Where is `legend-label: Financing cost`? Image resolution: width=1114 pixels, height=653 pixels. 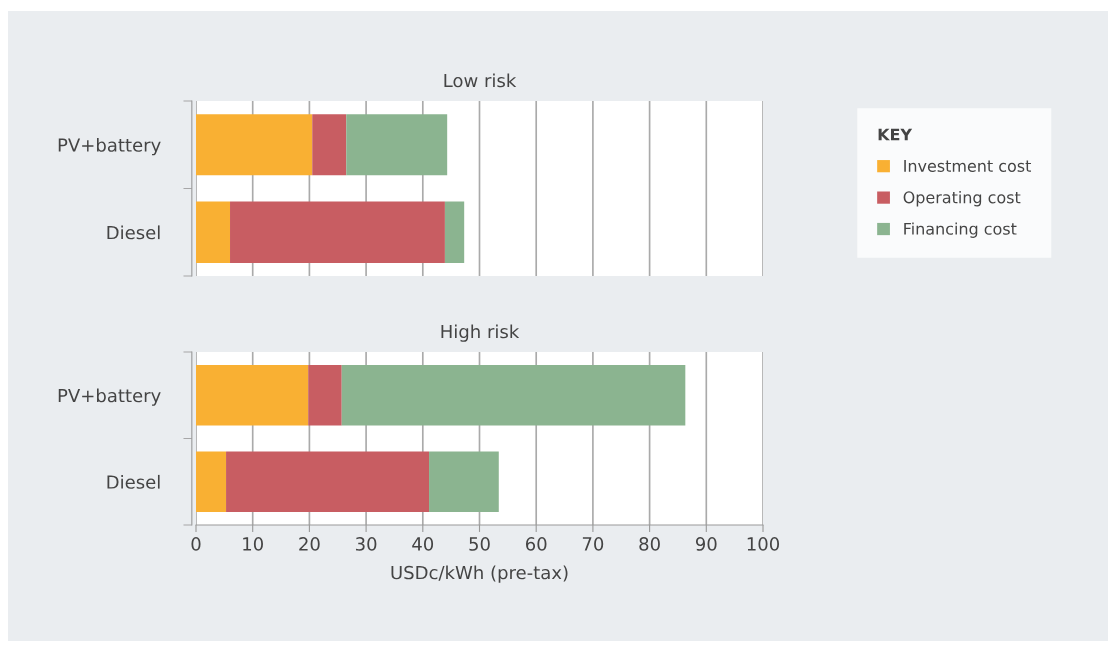 legend-label: Financing cost is located at coordinates (960, 230).